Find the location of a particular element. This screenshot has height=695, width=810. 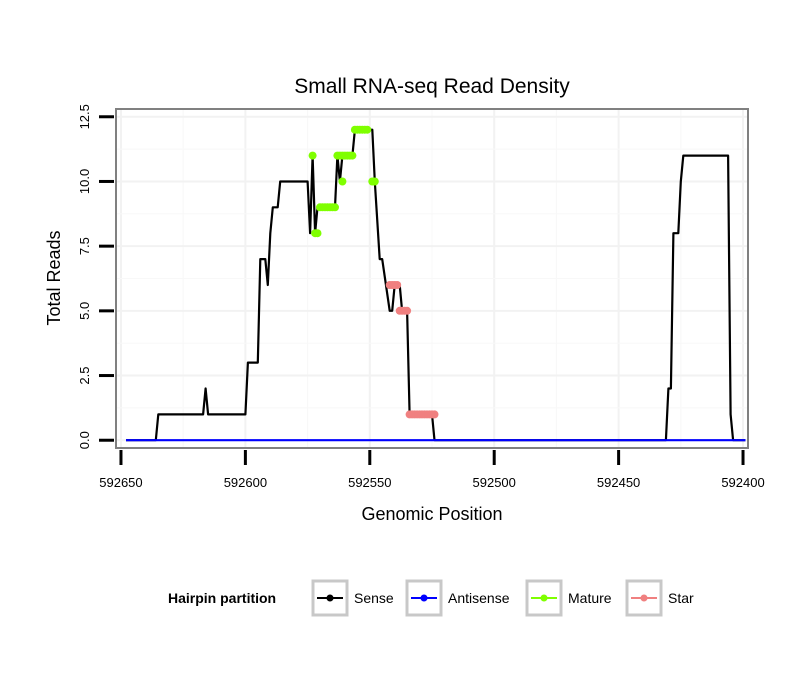

legend-dot-star is located at coordinates (644, 598).